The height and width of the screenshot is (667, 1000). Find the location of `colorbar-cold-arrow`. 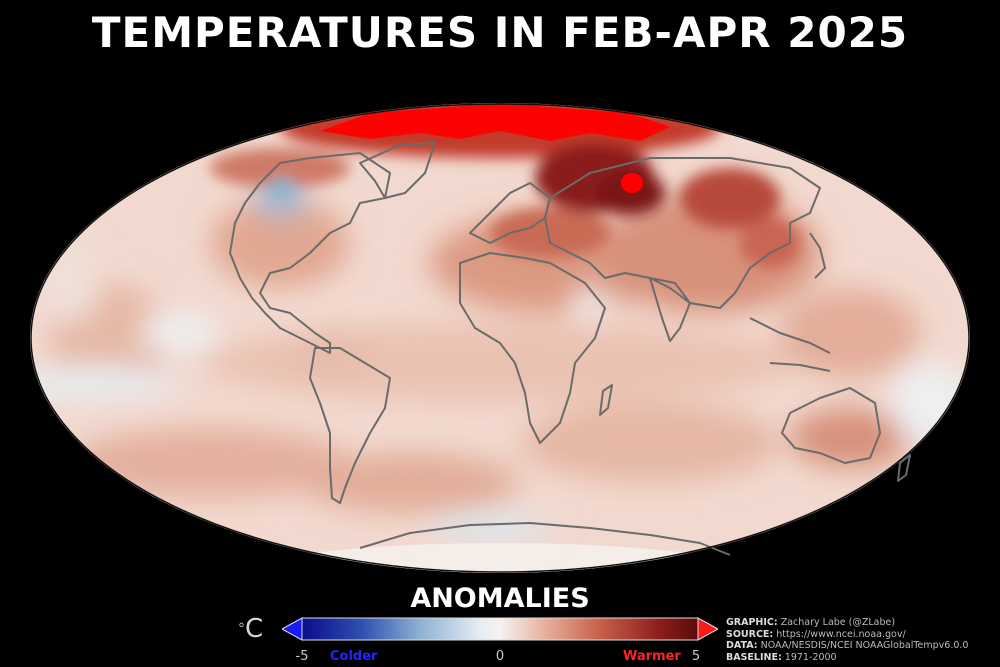

colorbar-cold-arrow is located at coordinates (291, 629).